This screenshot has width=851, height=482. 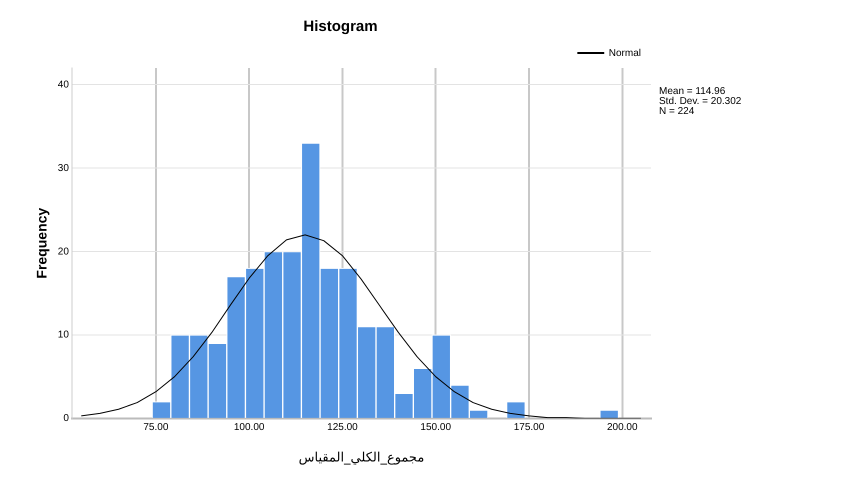 What do you see at coordinates (342, 428) in the screenshot?
I see `x-tick-label: 125.00` at bounding box center [342, 428].